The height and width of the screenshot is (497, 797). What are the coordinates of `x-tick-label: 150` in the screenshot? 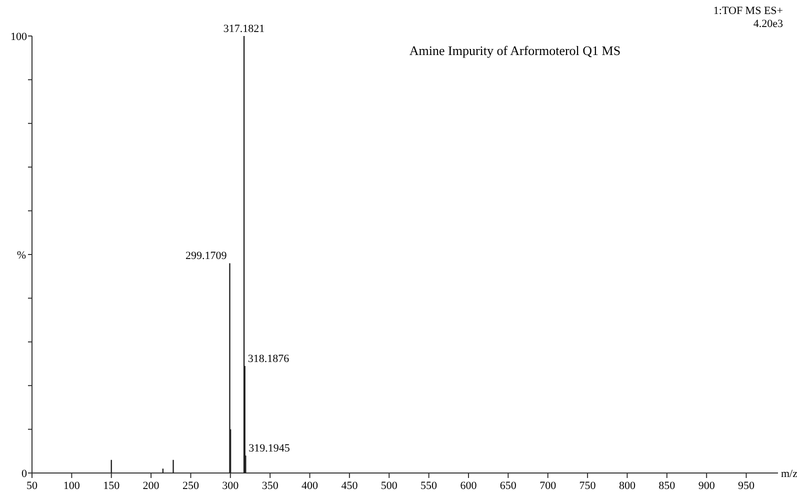 It's located at (111, 486).